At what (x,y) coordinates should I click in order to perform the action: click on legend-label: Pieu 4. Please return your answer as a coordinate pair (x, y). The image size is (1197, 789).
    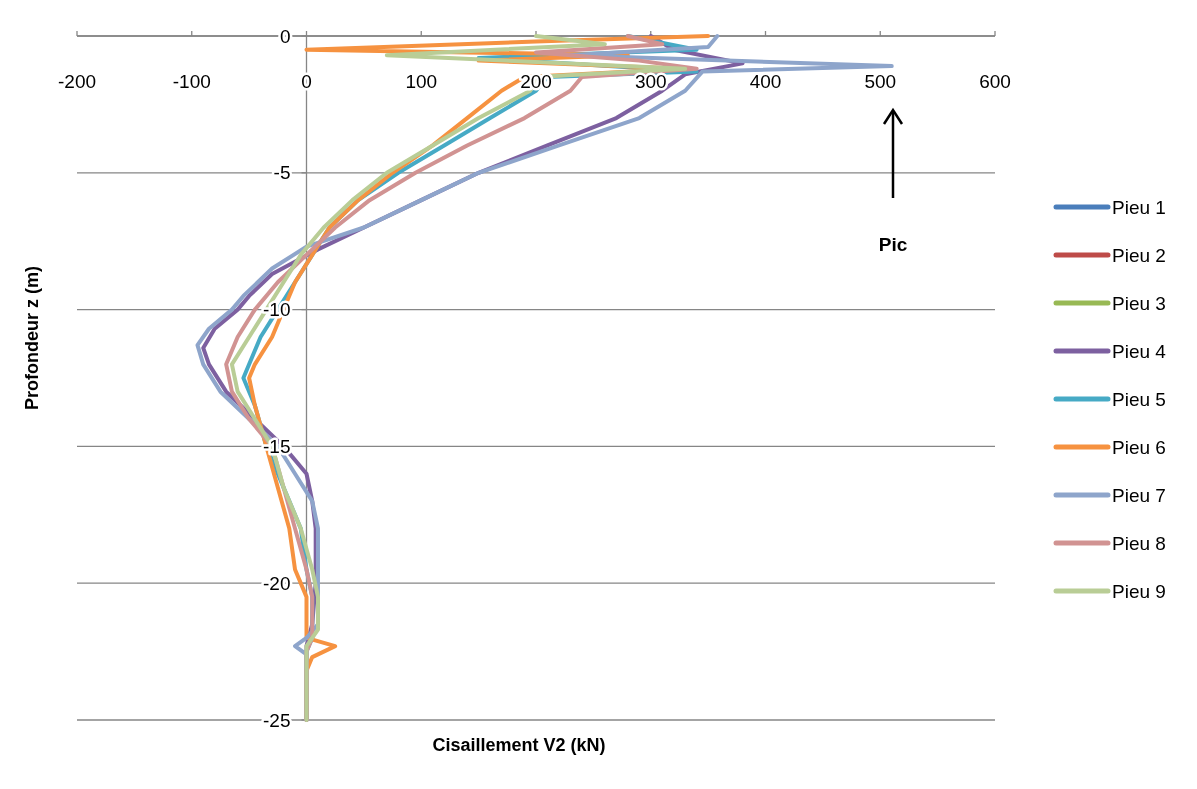
    Looking at the image, I should click on (1139, 351).